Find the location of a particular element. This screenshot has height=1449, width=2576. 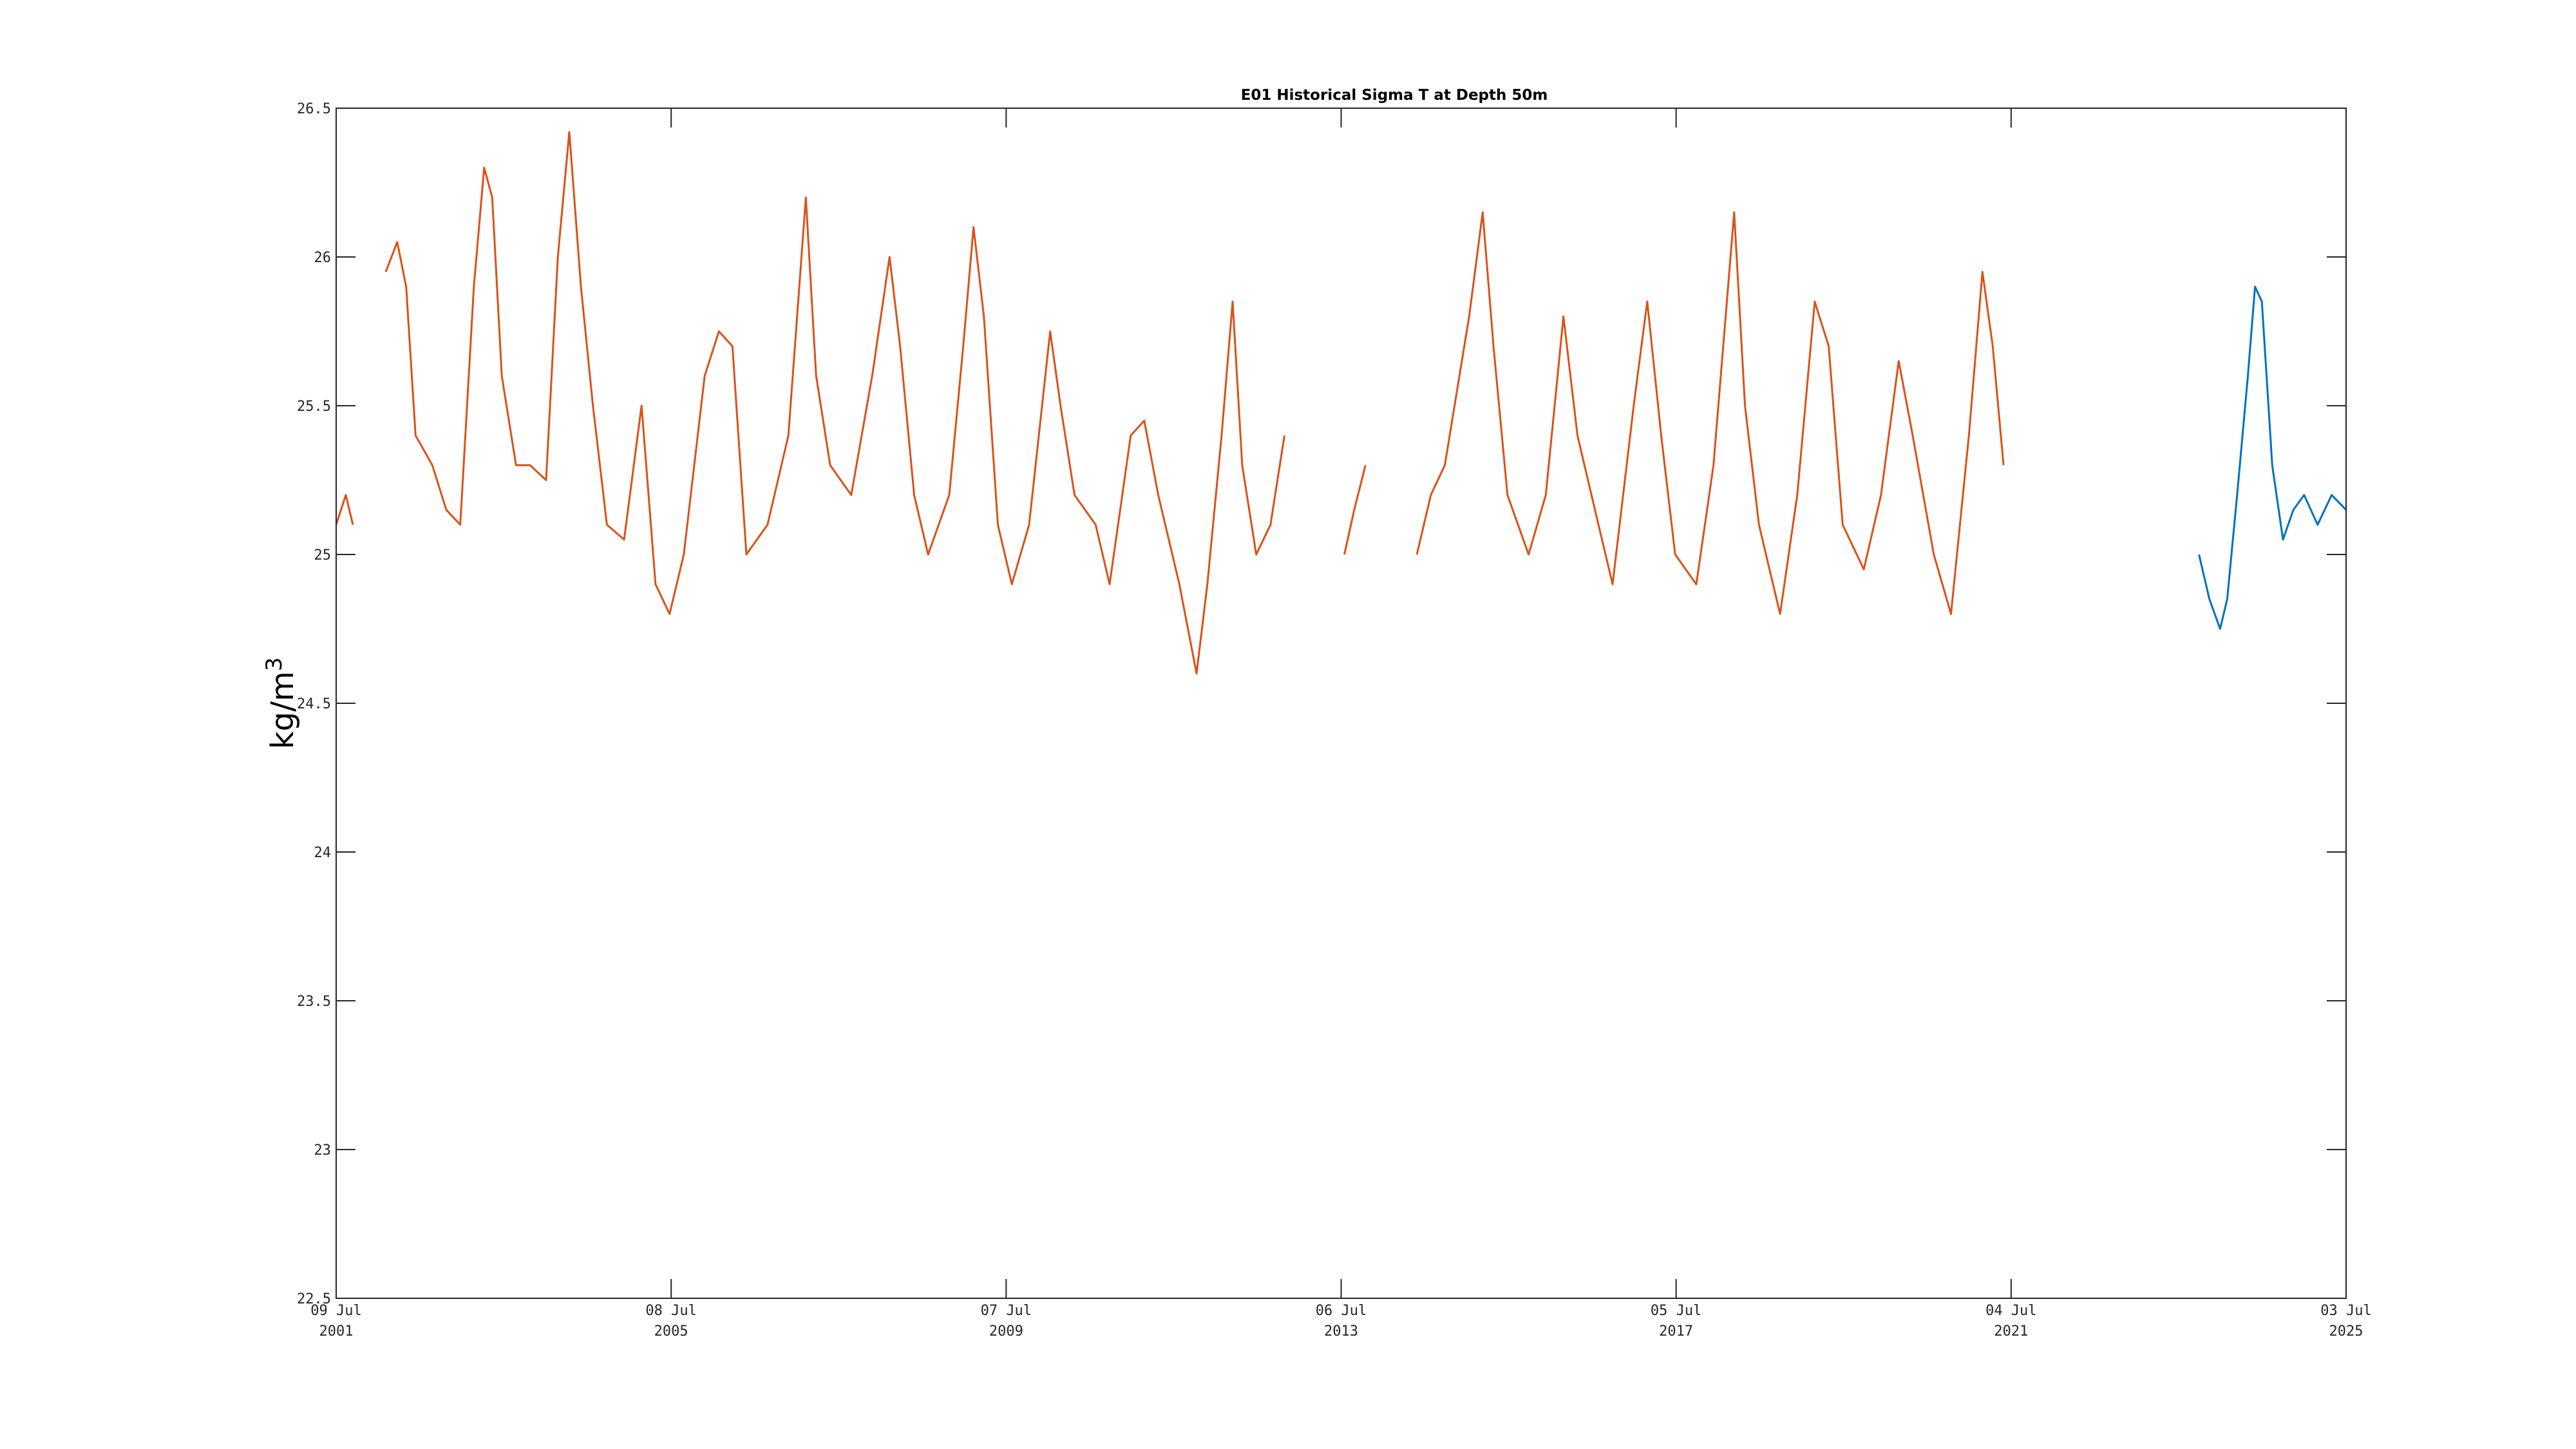

x-tick-label-day: 08 Jul is located at coordinates (670, 1311).